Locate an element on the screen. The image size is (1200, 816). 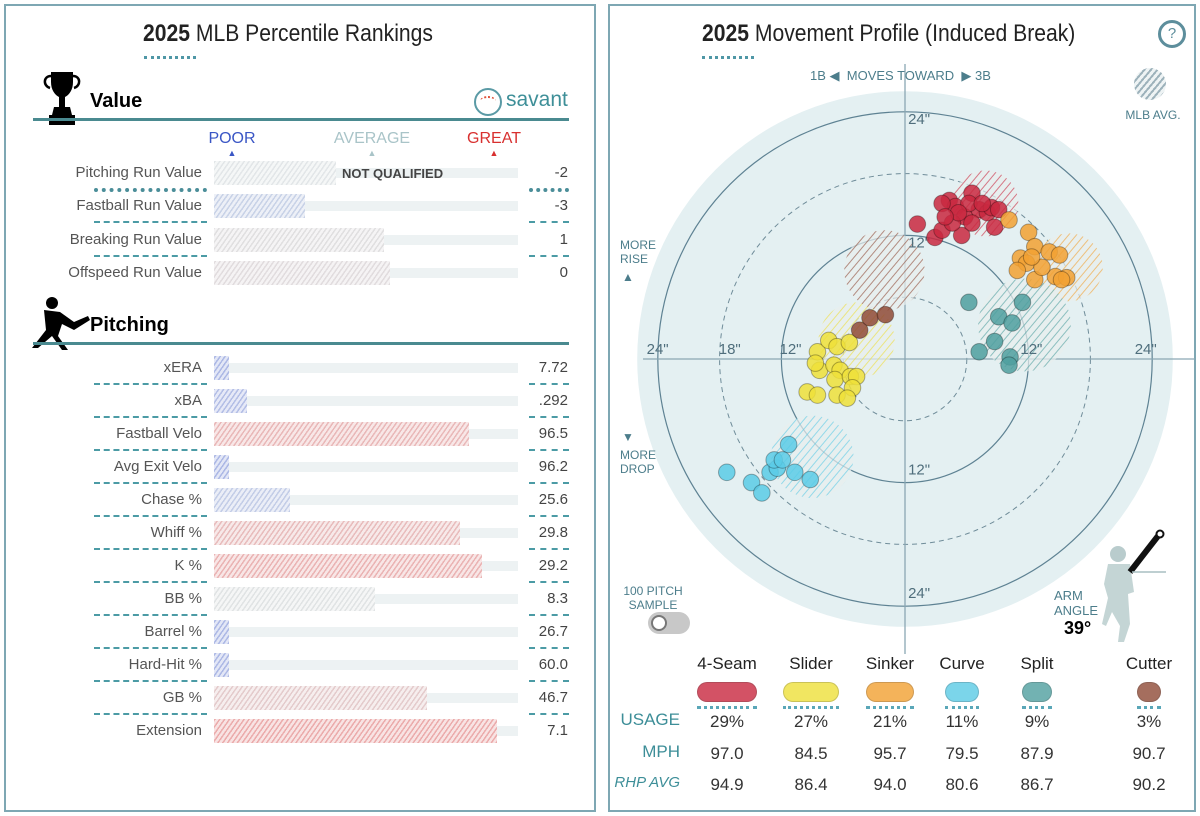
usage-row-label: USAGE is located at coordinates (650, 719).